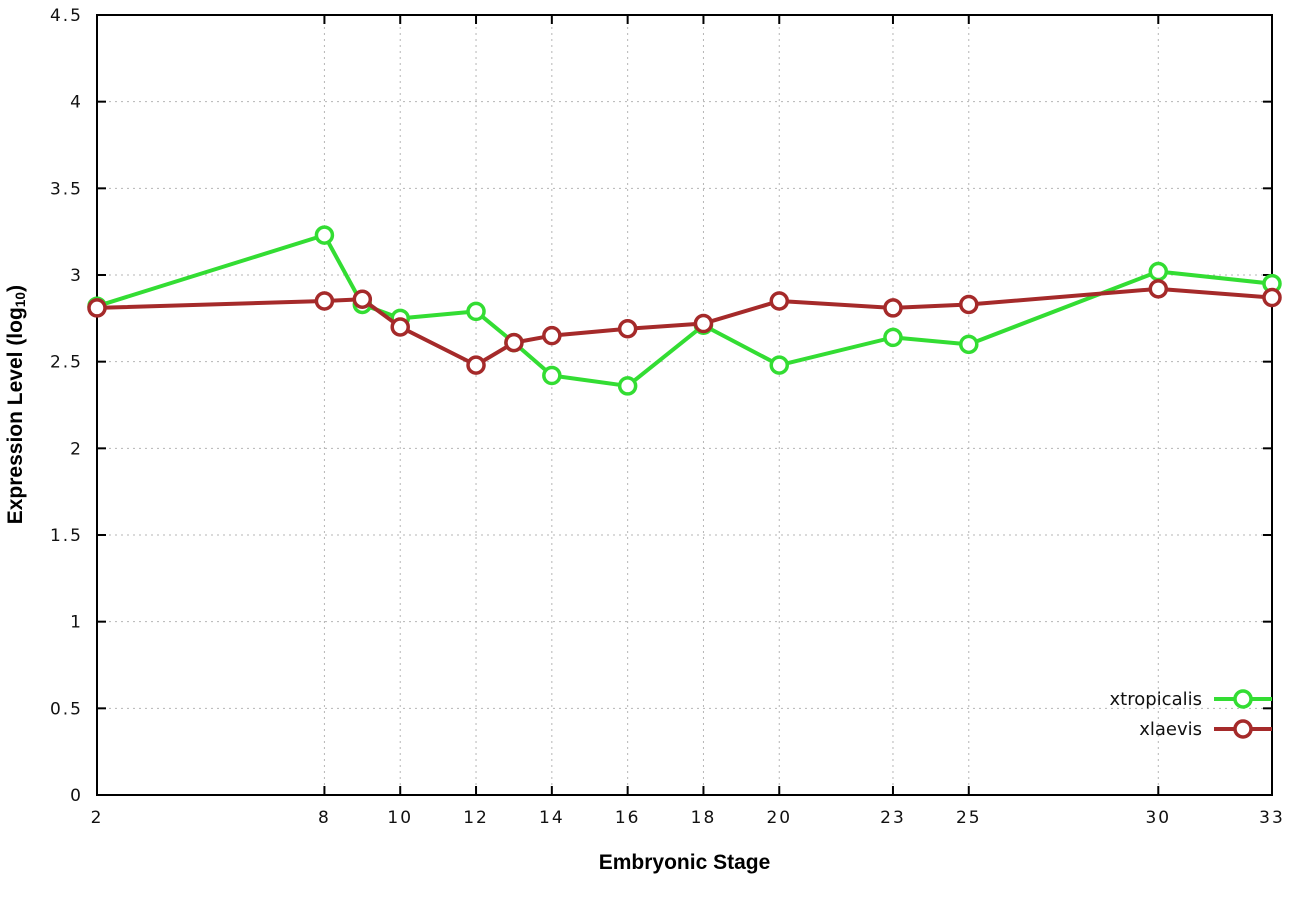 This screenshot has height=907, width=1296. What do you see at coordinates (628, 818) in the screenshot?
I see `svg-text: 16` at bounding box center [628, 818].